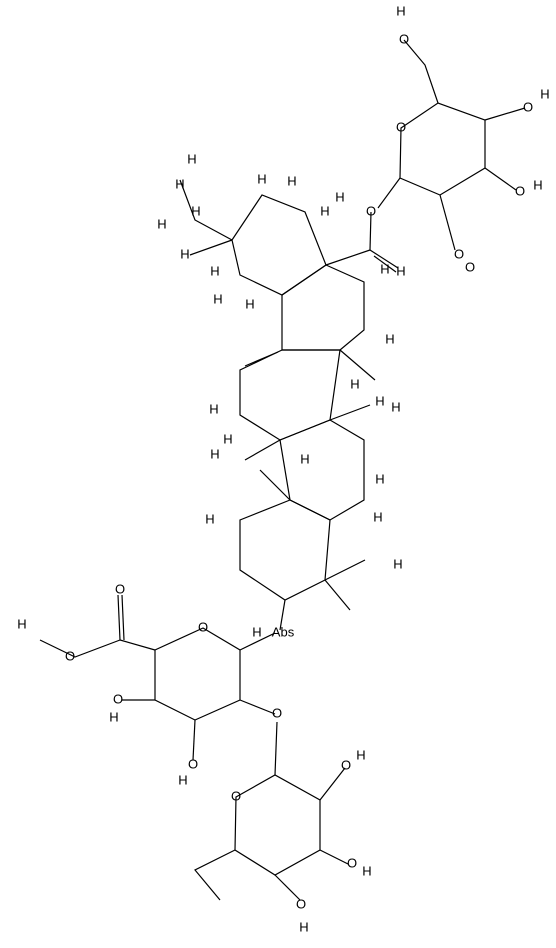  Describe the element at coordinates (283, 631) in the screenshot. I see `atom-label: Abs` at that location.